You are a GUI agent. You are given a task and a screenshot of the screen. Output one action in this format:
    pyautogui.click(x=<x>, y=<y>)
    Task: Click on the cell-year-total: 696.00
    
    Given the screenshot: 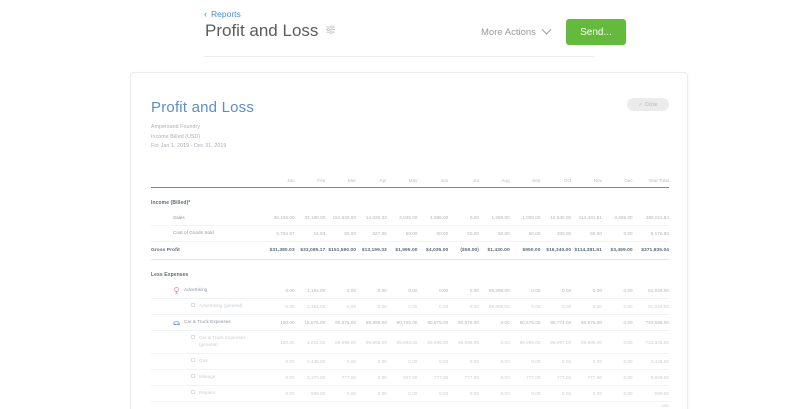 What is the action you would take?
    pyautogui.click(x=650, y=393)
    